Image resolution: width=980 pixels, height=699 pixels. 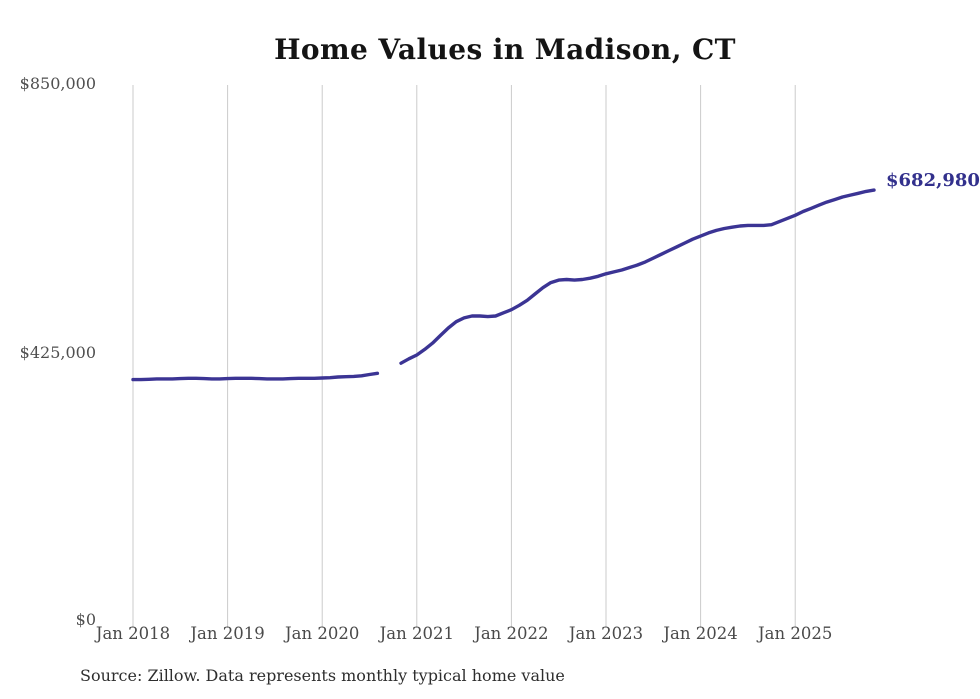 What do you see at coordinates (416, 633) in the screenshot?
I see `x-axis-label: Jan 2021` at bounding box center [416, 633].